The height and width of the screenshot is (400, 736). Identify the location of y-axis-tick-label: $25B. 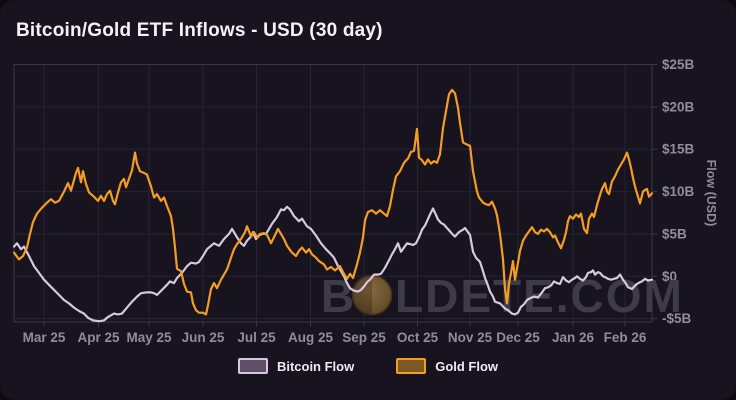
(678, 64).